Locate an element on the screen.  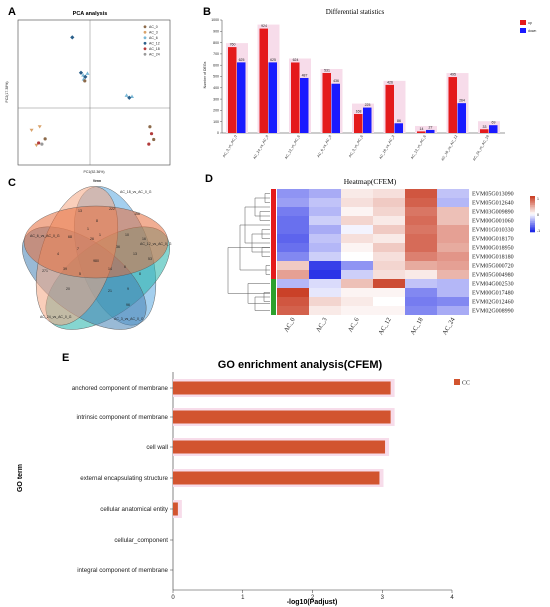
heatmap-row-label: EVM00G018180 is located at coordinates (493, 257).